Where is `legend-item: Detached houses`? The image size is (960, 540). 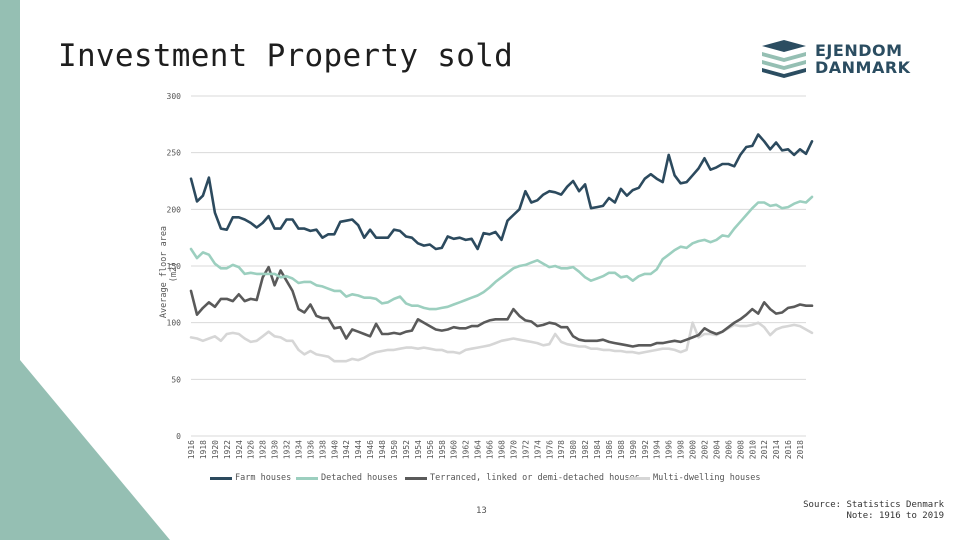
legend-item: Detached houses is located at coordinates (347, 478).